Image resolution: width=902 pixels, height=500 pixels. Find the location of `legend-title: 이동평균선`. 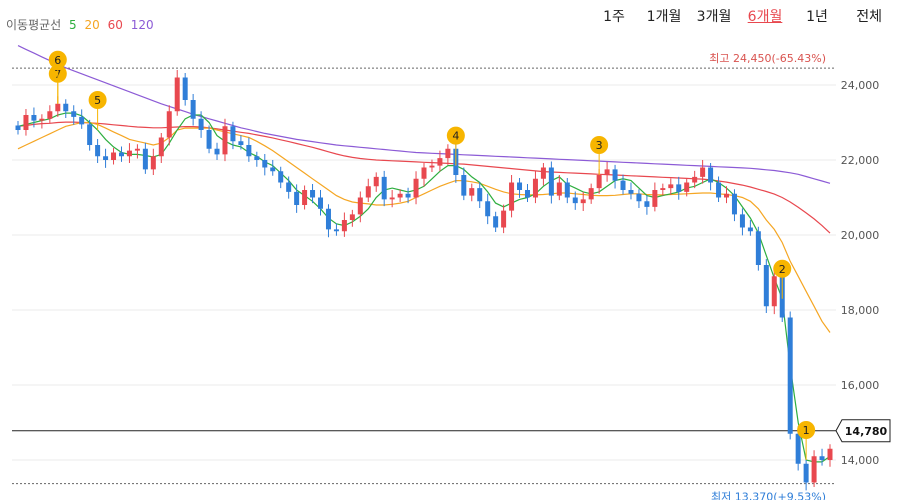

legend-title: 이동평균선 is located at coordinates (34, 25).